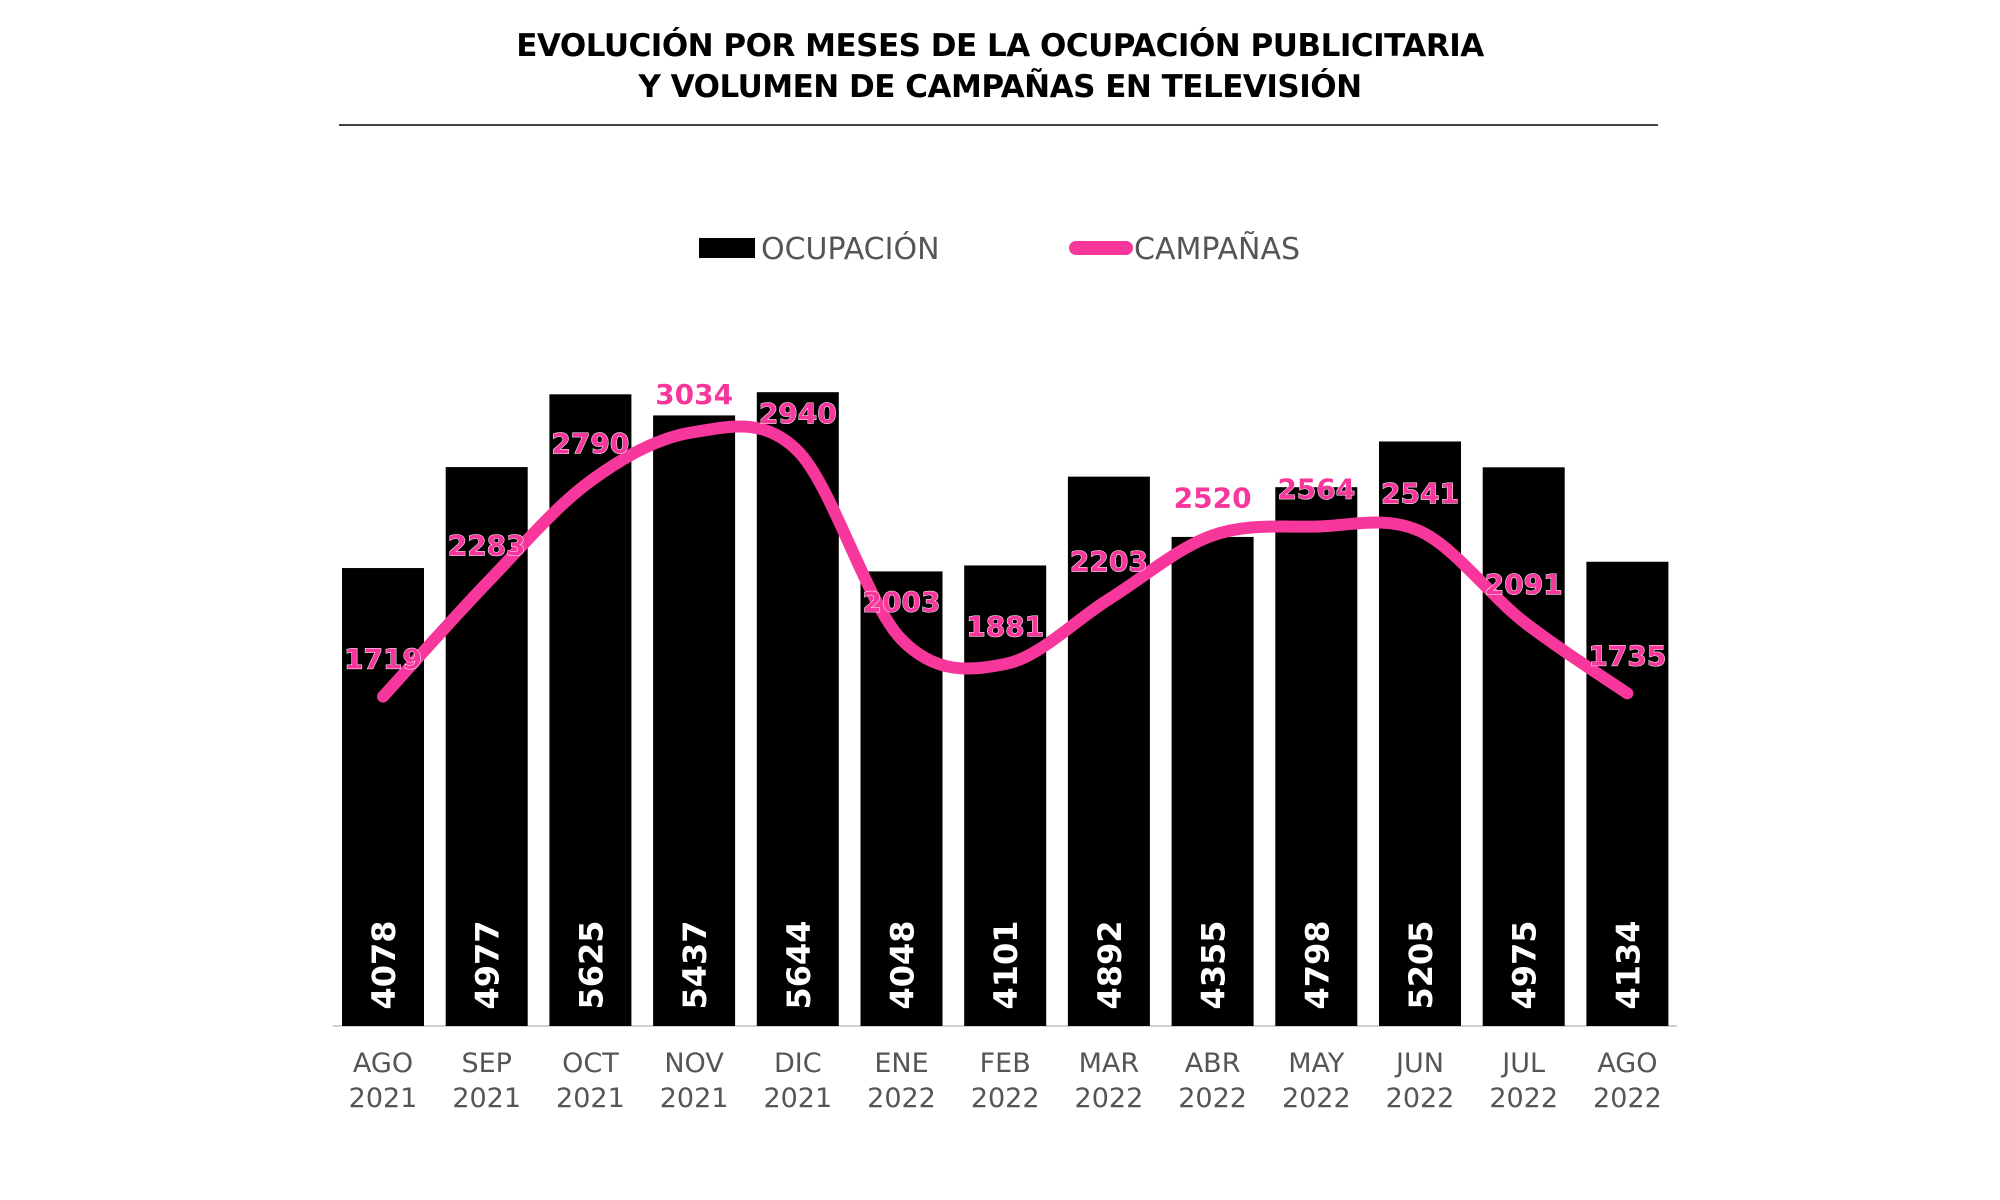 This screenshot has height=1200, width=2000. I want to click on x-tick-label: JUL, so click(1522, 1063).